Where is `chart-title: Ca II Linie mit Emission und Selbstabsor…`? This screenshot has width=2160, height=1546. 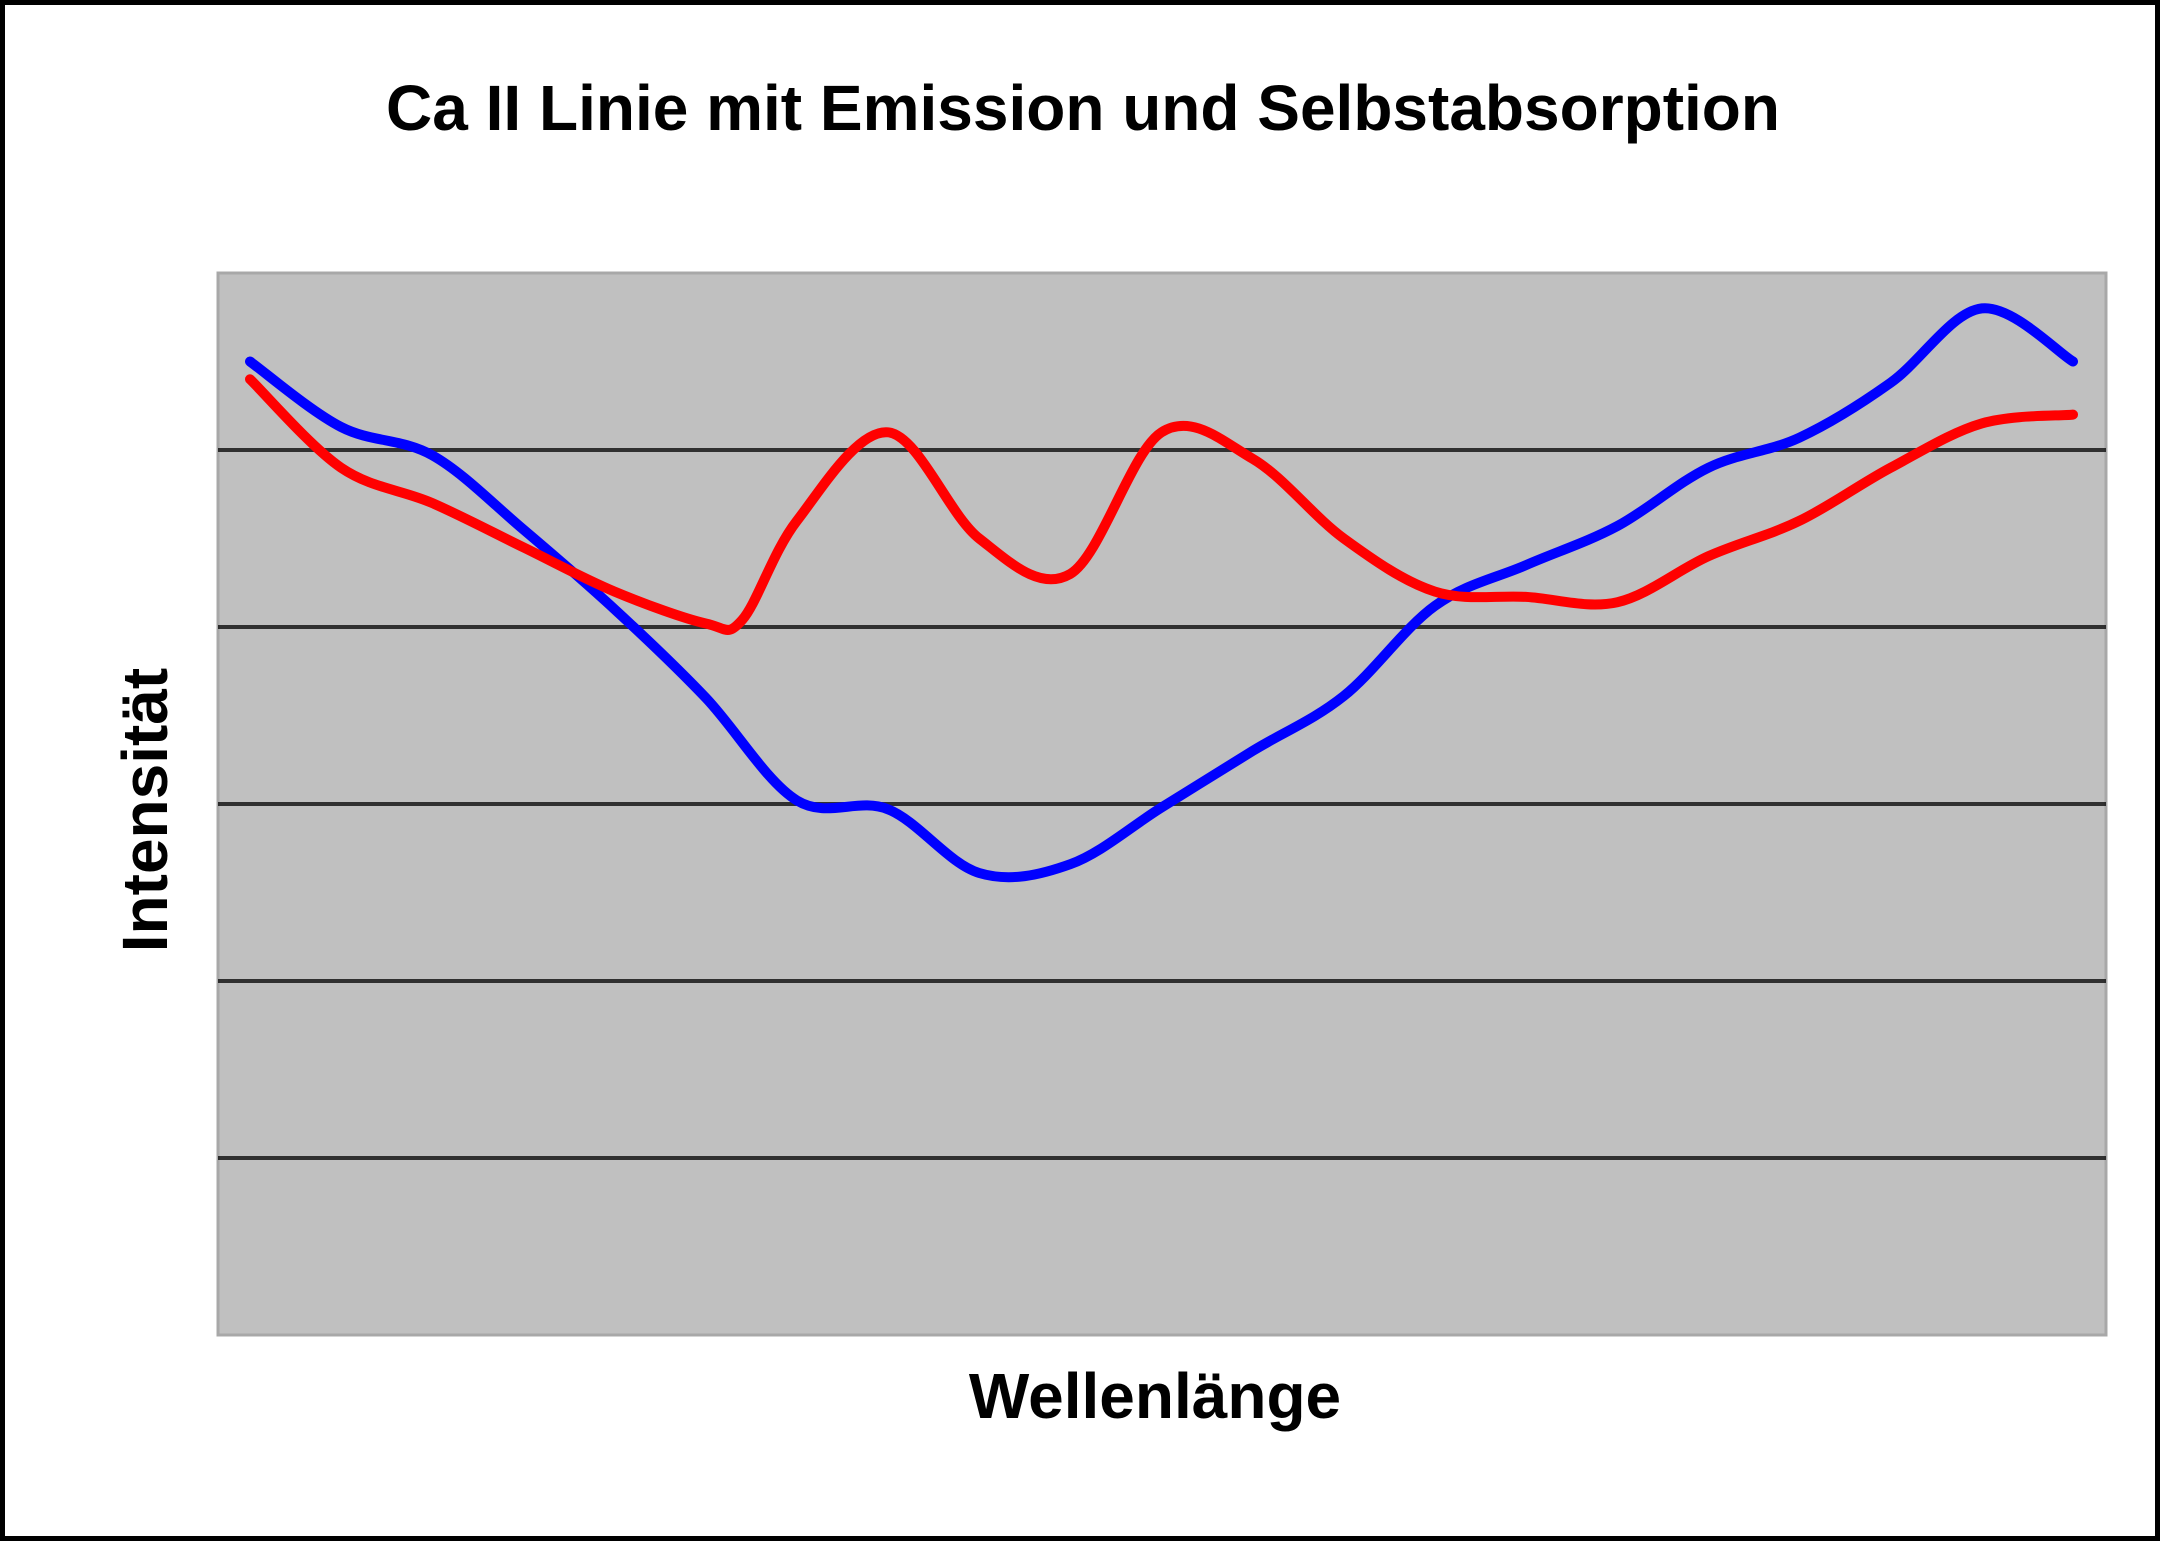 chart-title: Ca II Linie mit Emission und Selbstabsor… is located at coordinates (1083, 108).